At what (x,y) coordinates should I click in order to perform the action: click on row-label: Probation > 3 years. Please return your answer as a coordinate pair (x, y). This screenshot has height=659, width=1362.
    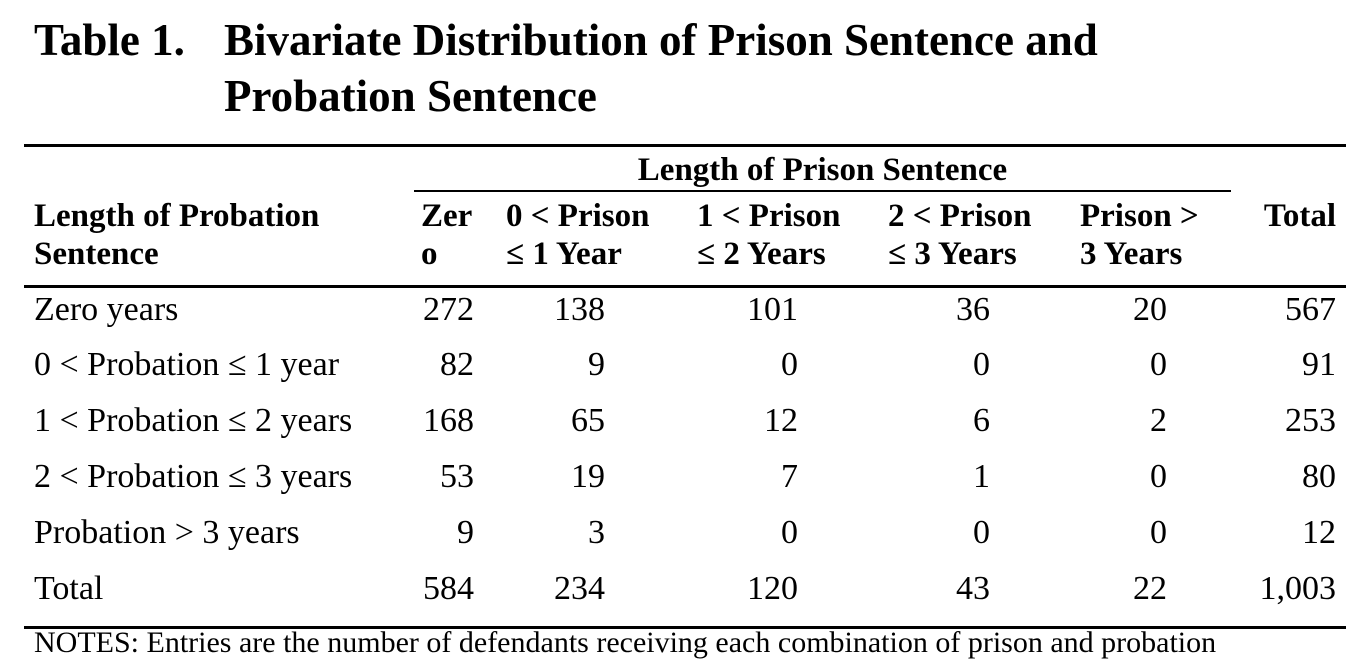
    Looking at the image, I should click on (167, 532).